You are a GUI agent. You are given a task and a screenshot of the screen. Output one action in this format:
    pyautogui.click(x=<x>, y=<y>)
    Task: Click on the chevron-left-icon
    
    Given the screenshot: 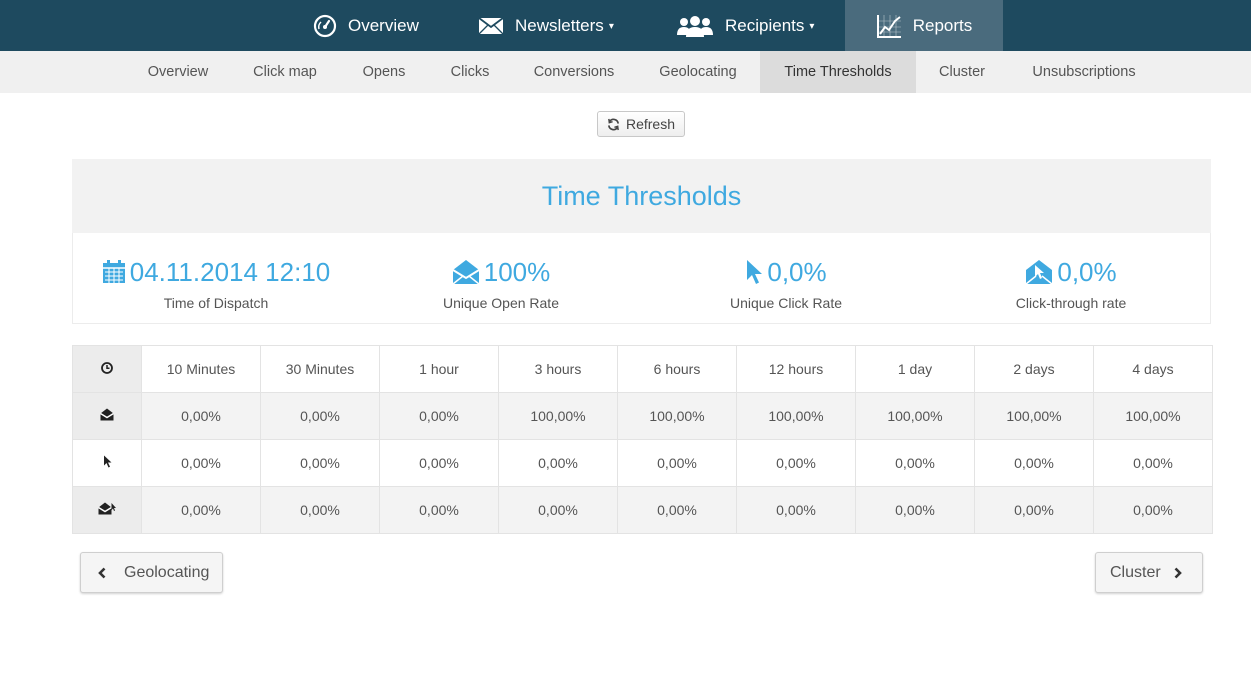 What is the action you would take?
    pyautogui.click(x=102, y=572)
    